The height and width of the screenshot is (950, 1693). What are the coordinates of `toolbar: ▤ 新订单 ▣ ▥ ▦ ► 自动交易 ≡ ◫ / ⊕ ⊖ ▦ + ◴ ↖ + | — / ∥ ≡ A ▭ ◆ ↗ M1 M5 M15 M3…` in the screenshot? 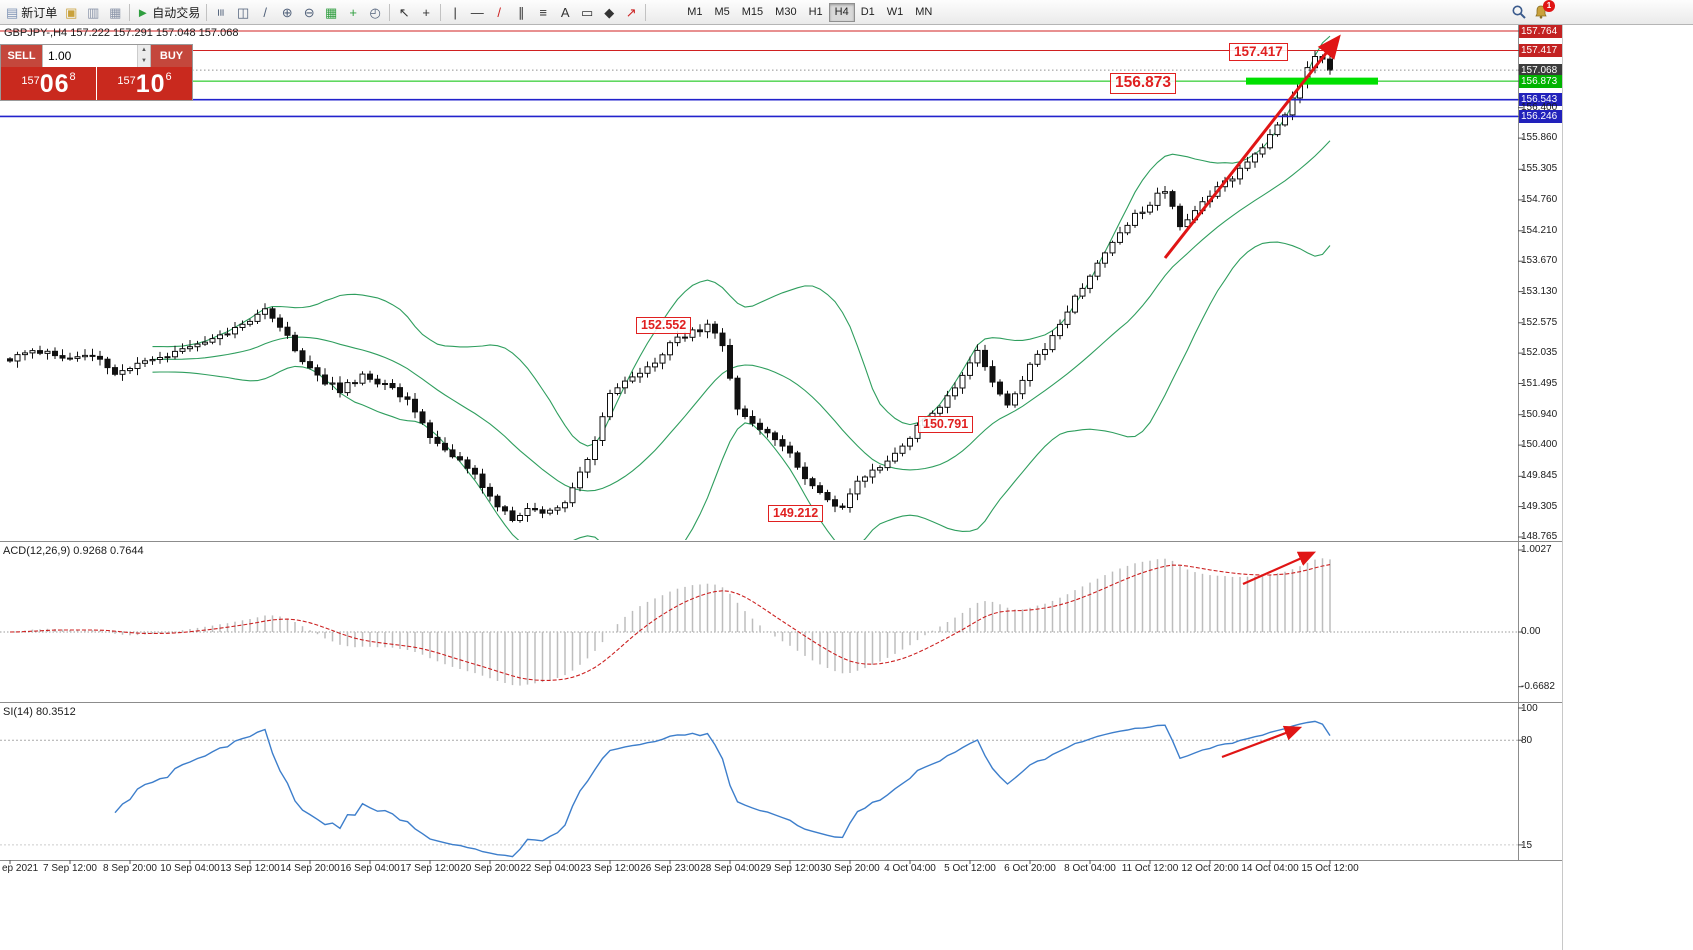 It's located at (846, 12).